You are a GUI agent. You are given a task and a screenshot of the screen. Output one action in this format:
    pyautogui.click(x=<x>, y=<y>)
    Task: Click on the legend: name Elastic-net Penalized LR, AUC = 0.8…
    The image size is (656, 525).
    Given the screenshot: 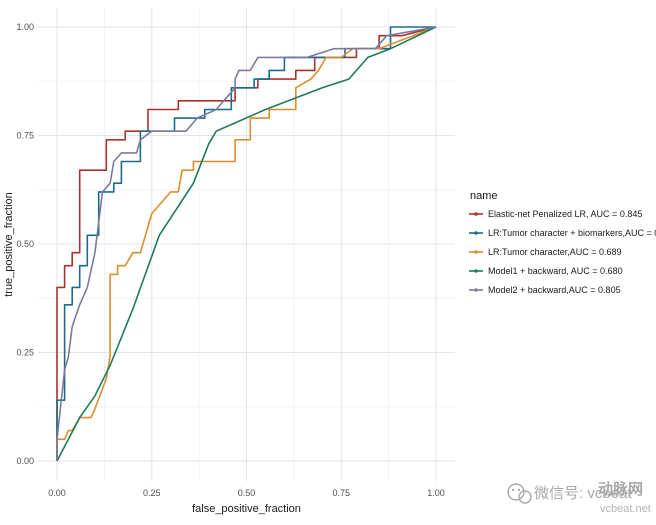 What is the action you would take?
    pyautogui.click(x=562, y=242)
    